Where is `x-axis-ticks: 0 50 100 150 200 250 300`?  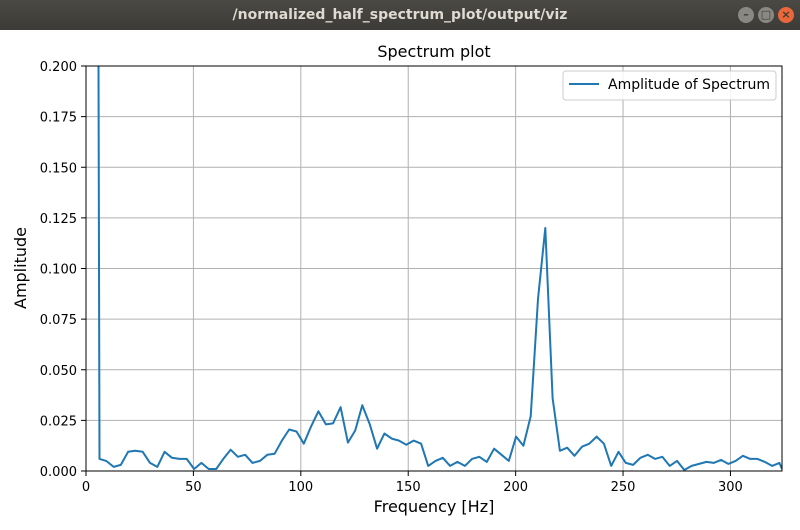
x-axis-ticks: 0 50 100 150 200 250 300 is located at coordinates (412, 483).